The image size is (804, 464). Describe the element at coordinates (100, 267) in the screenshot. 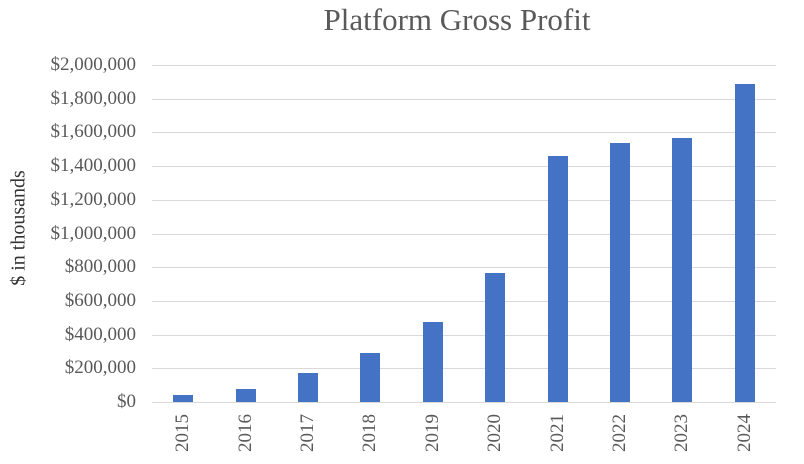

I see `y-tick-label: $800,000` at that location.